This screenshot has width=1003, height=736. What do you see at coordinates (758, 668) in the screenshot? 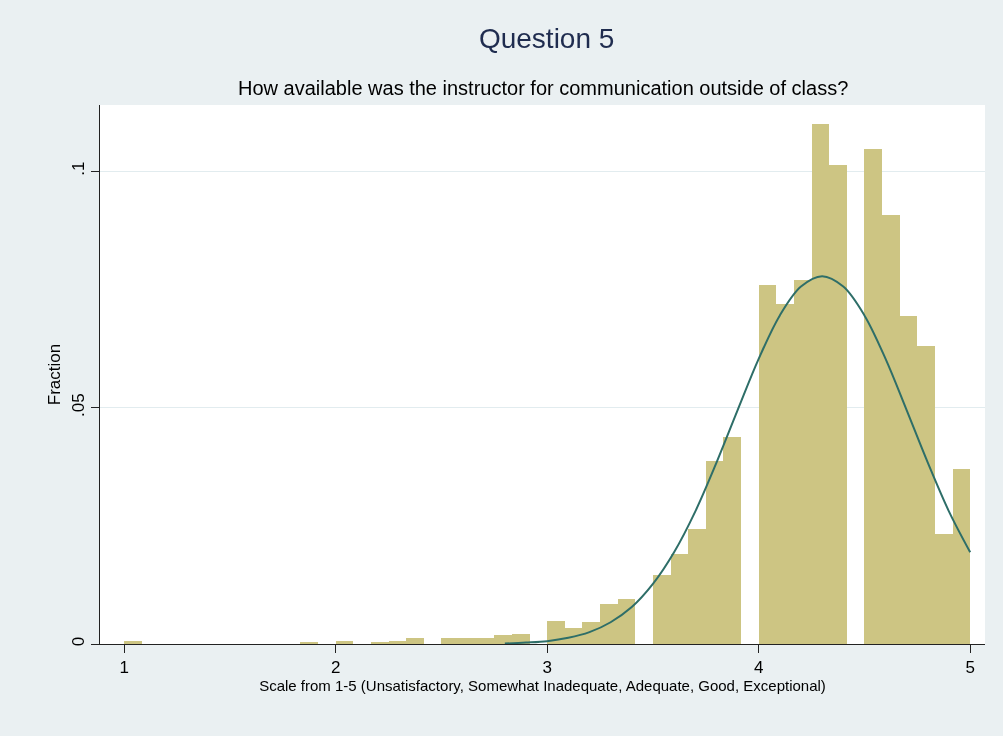
I see `x-tick-label: 4` at bounding box center [758, 668].